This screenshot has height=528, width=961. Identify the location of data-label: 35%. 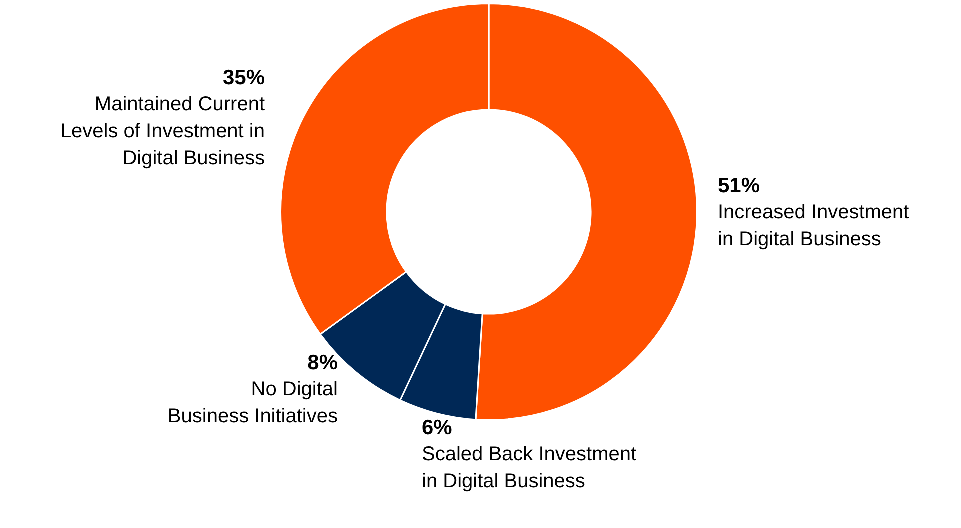
(244, 78).